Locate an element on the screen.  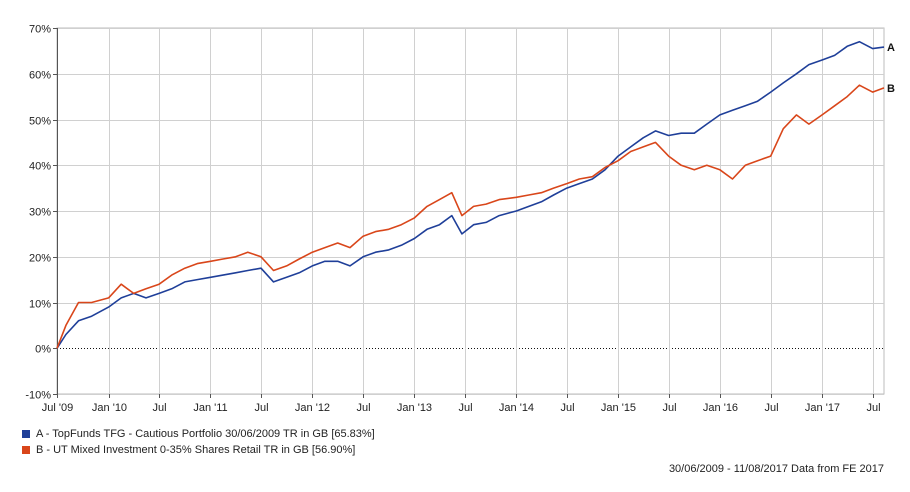
x-tick-label: Jan '16 is located at coordinates (720, 408).